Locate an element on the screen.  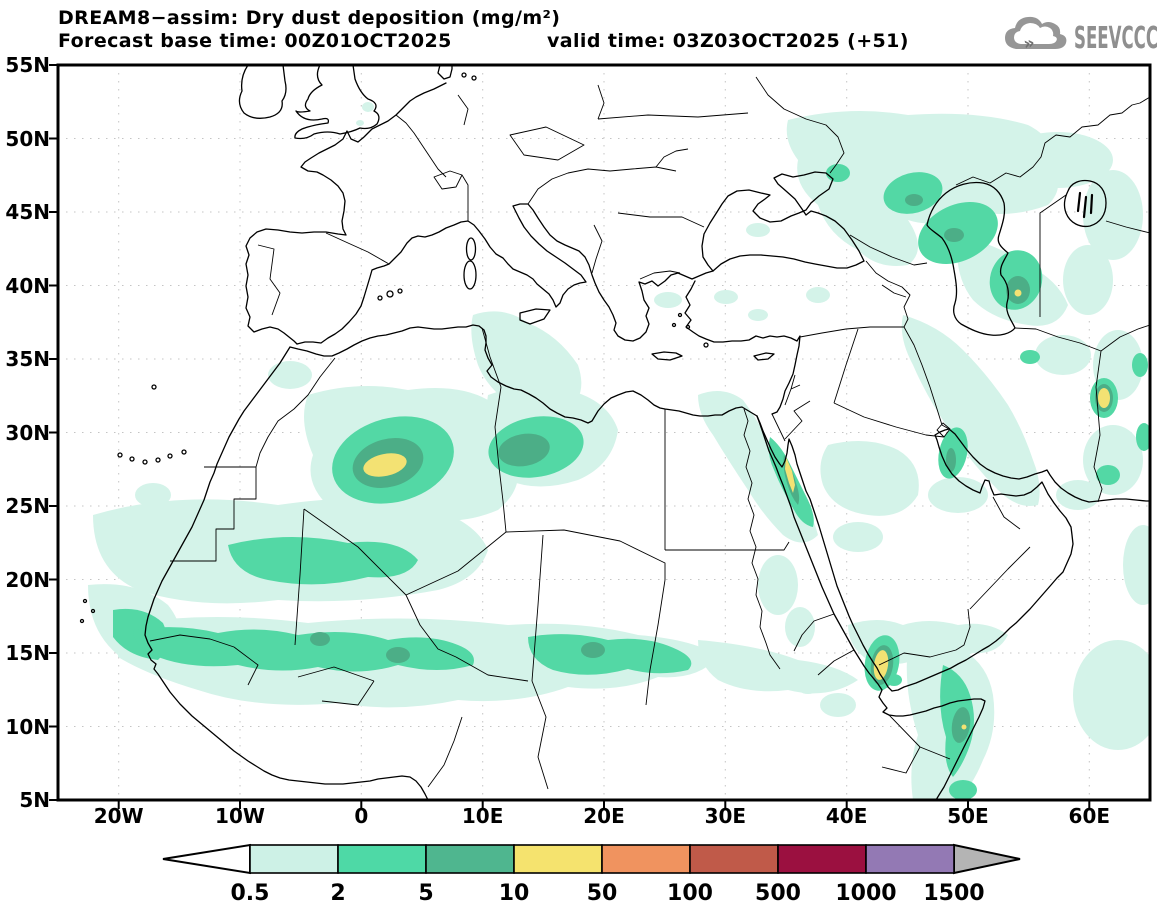
svg-text: 10 is located at coordinates (514, 893).